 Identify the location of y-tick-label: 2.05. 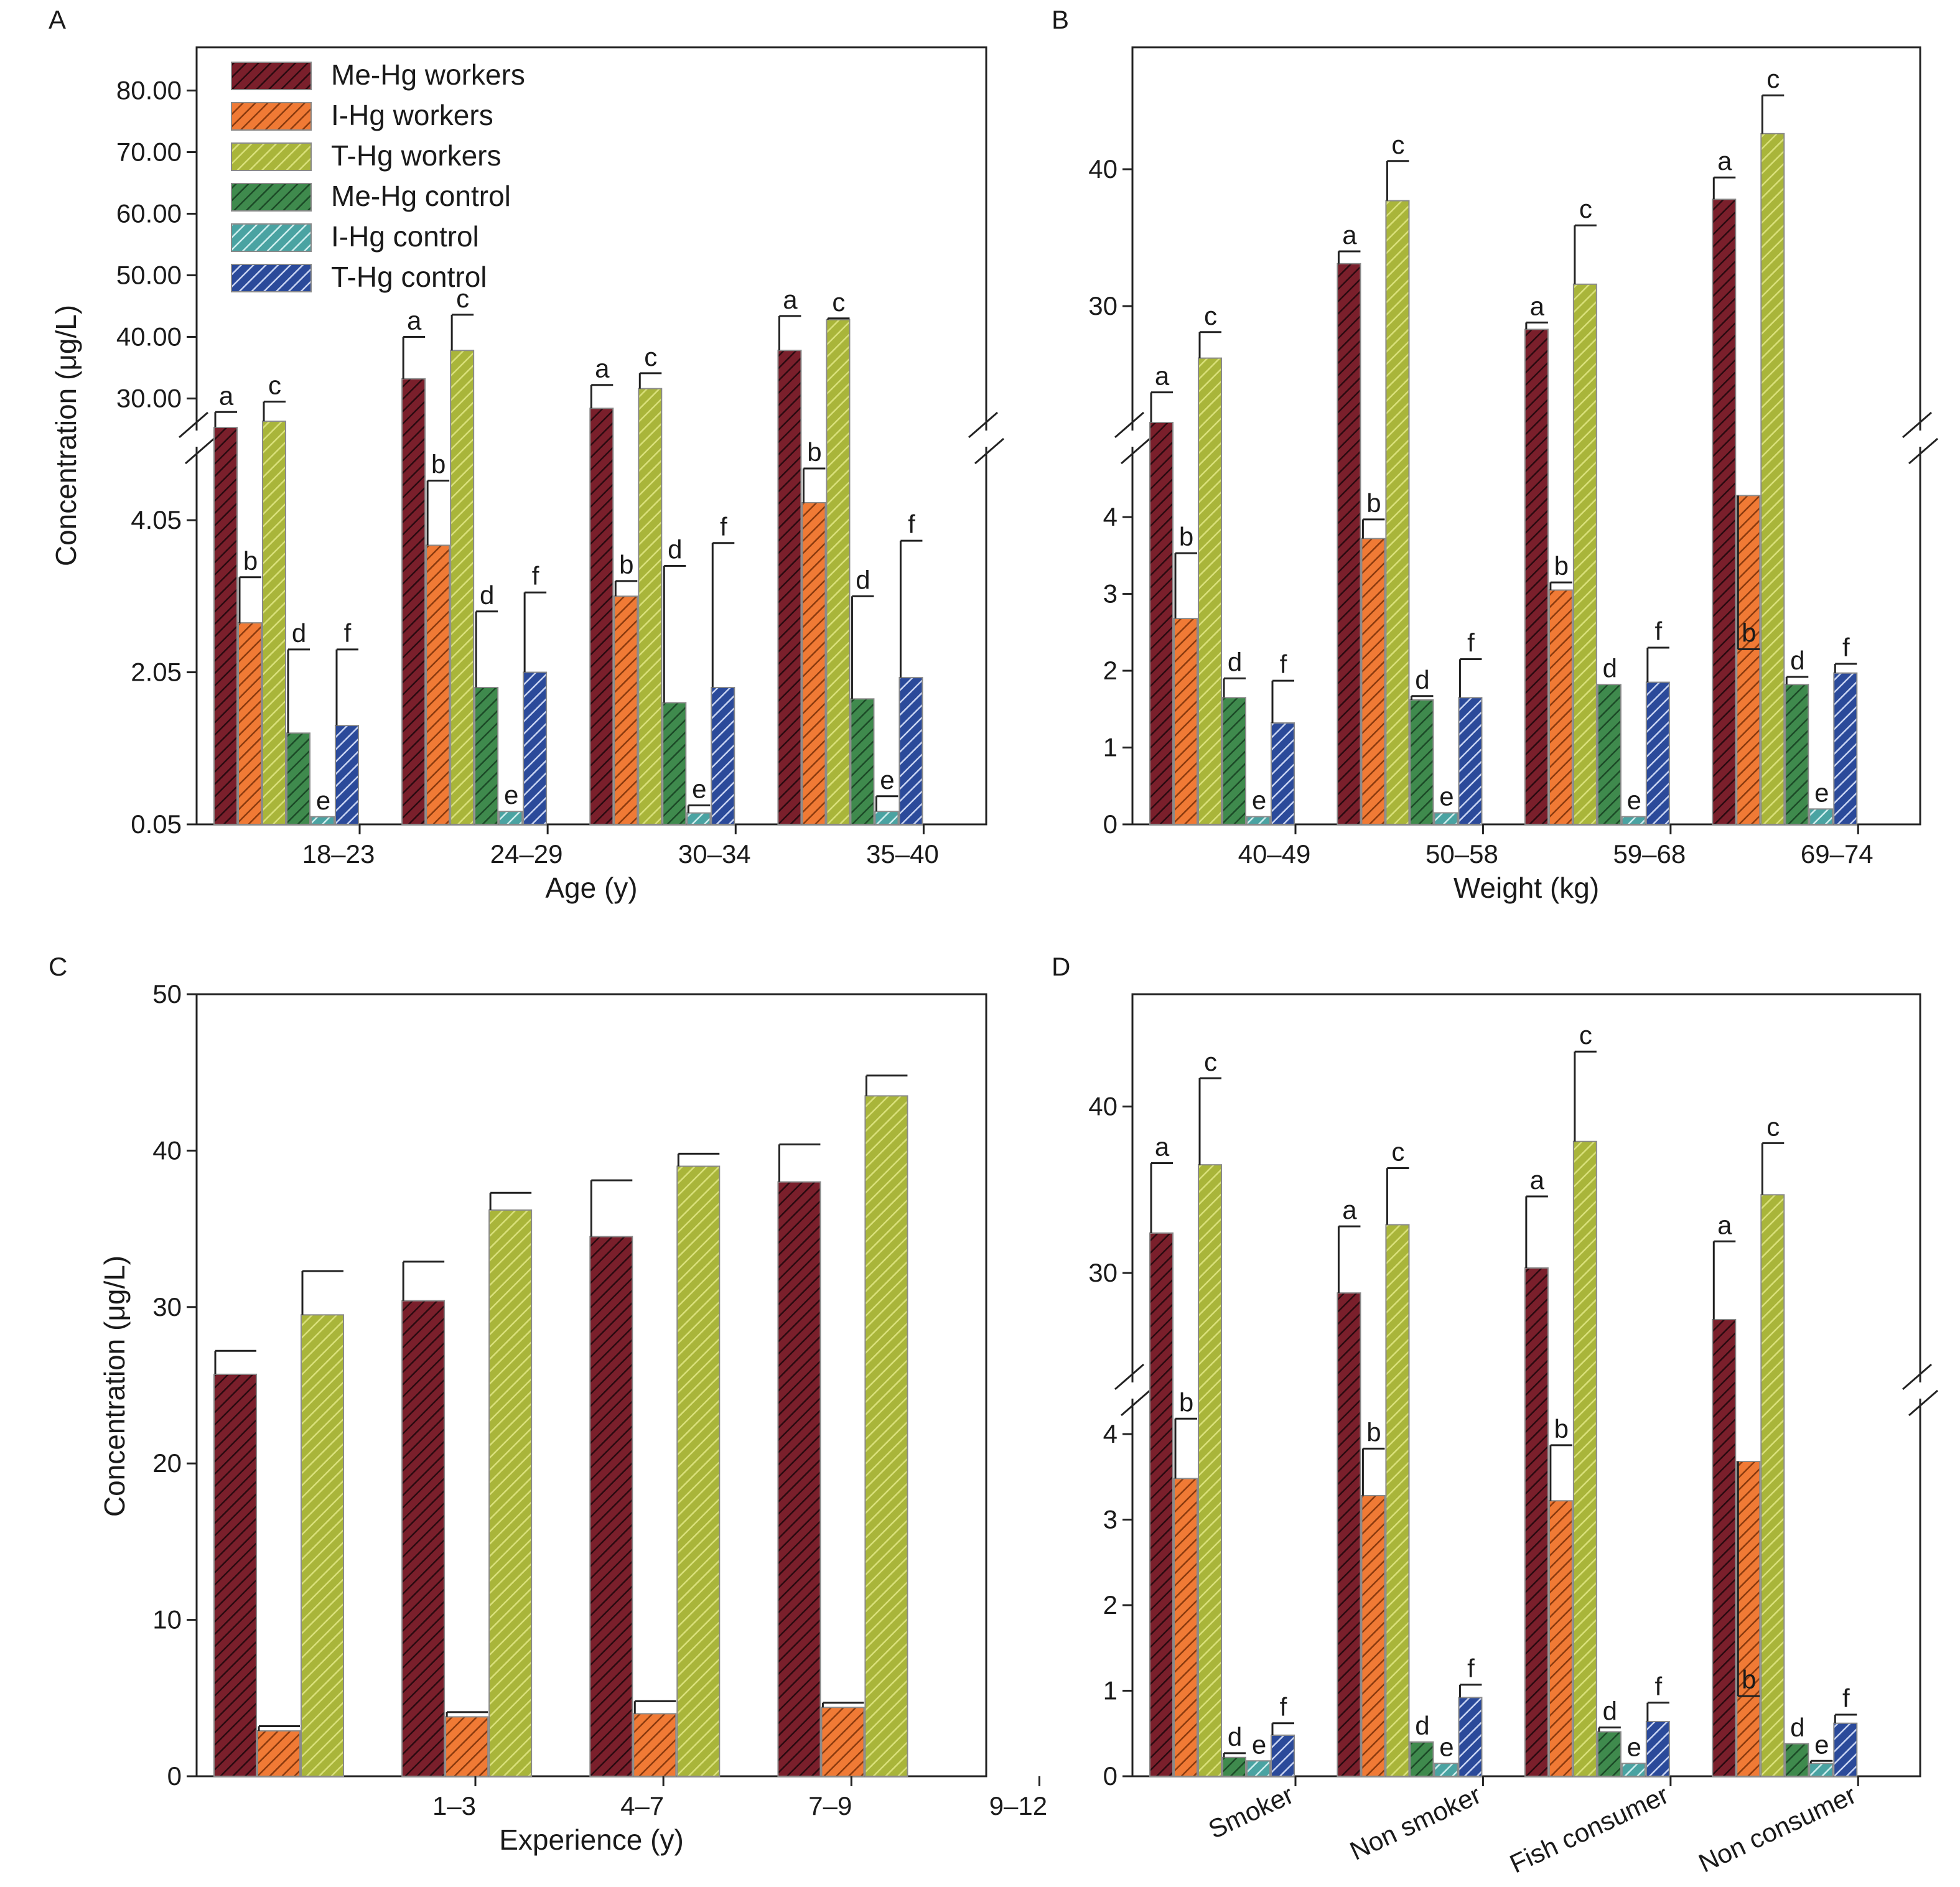
(156, 672).